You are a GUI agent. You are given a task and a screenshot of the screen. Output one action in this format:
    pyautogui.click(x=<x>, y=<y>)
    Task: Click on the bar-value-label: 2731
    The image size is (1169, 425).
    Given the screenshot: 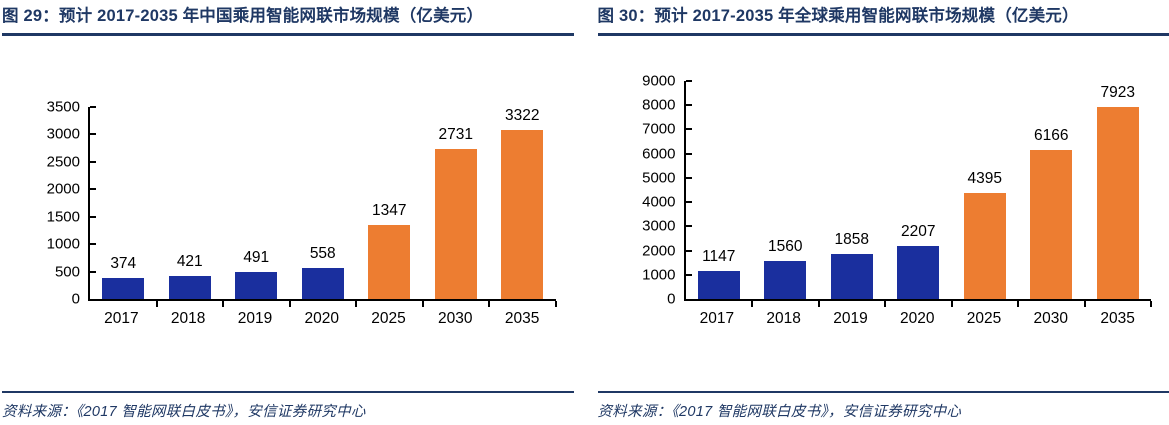 What is the action you would take?
    pyautogui.click(x=455, y=135)
    